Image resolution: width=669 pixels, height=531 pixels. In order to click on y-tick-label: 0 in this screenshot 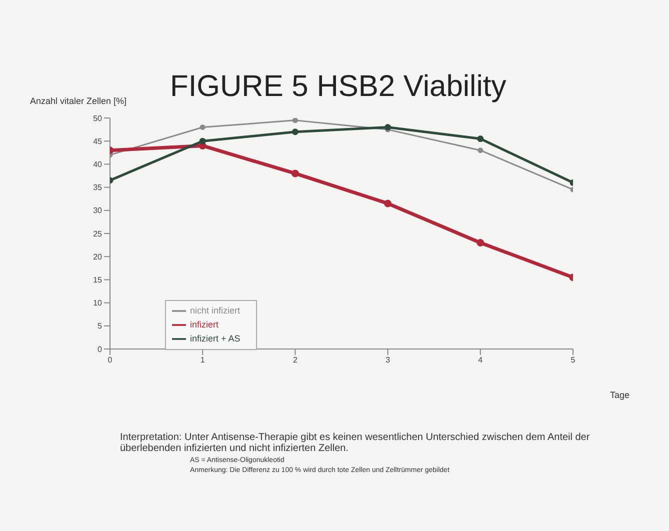, I will do `click(100, 349)`.